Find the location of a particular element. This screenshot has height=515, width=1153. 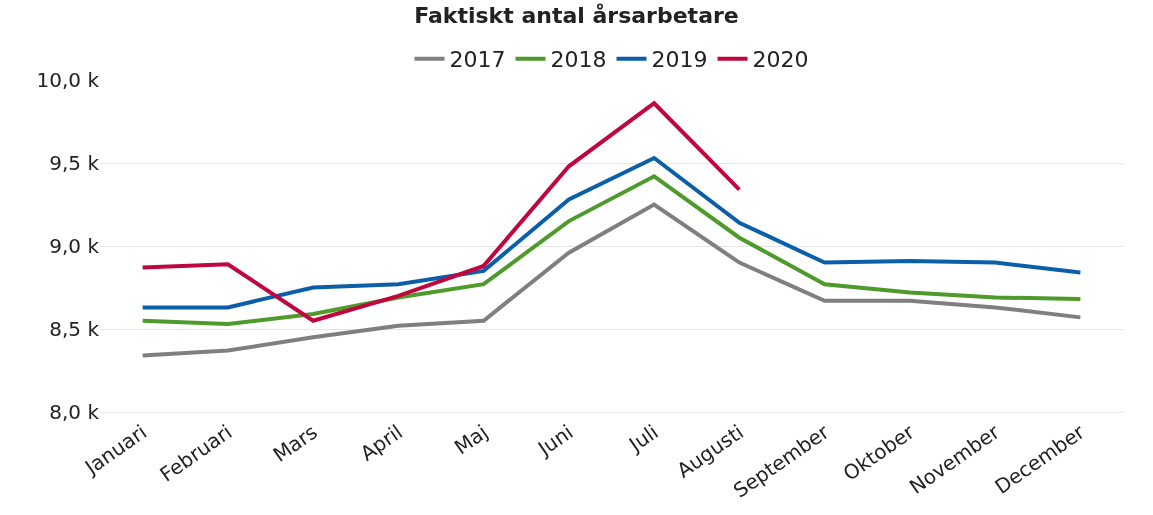

legend-label: 2020 is located at coordinates (780, 60).